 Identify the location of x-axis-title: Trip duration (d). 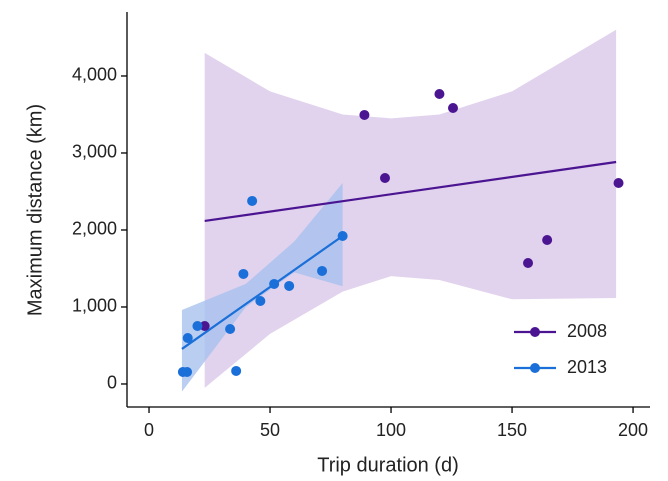
(388, 465).